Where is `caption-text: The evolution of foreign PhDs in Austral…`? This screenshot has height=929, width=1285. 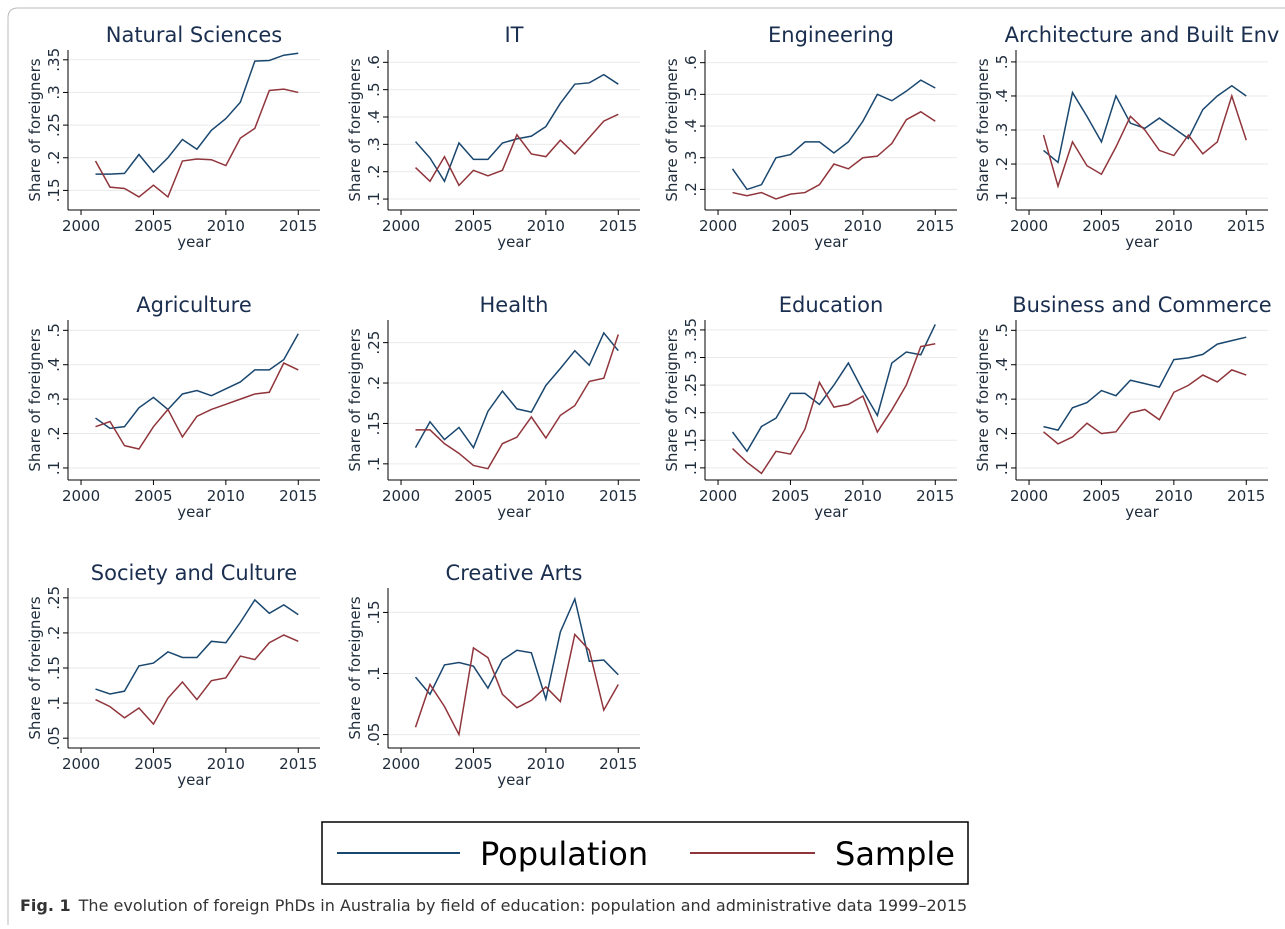
caption-text: The evolution of foreign PhDs in Austral… is located at coordinates (523, 905).